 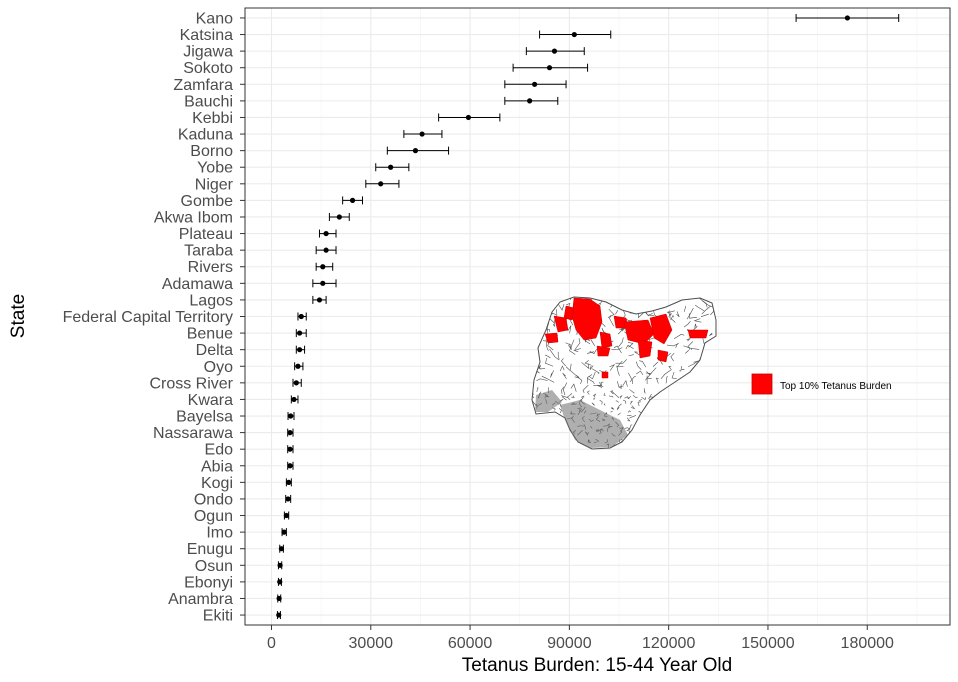 What do you see at coordinates (191, 383) in the screenshot?
I see `y-tick-label: Cross River` at bounding box center [191, 383].